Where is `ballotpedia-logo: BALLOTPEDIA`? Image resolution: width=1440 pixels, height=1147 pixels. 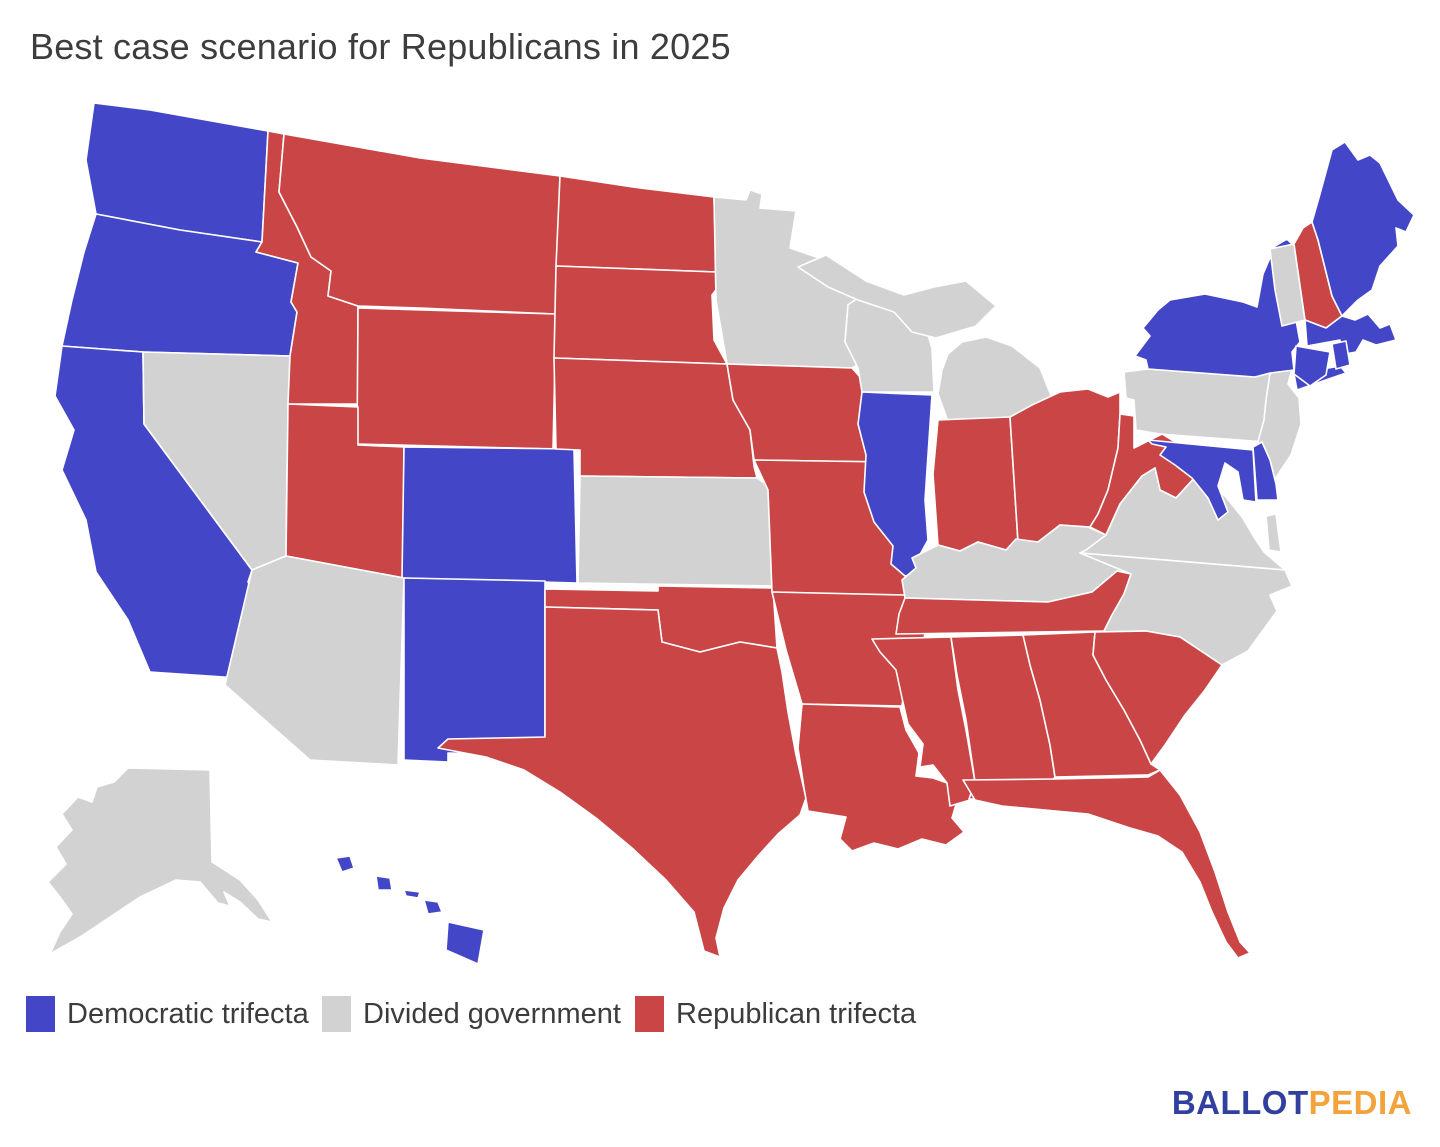 ballotpedia-logo: BALLOTPEDIA is located at coordinates (1292, 1103).